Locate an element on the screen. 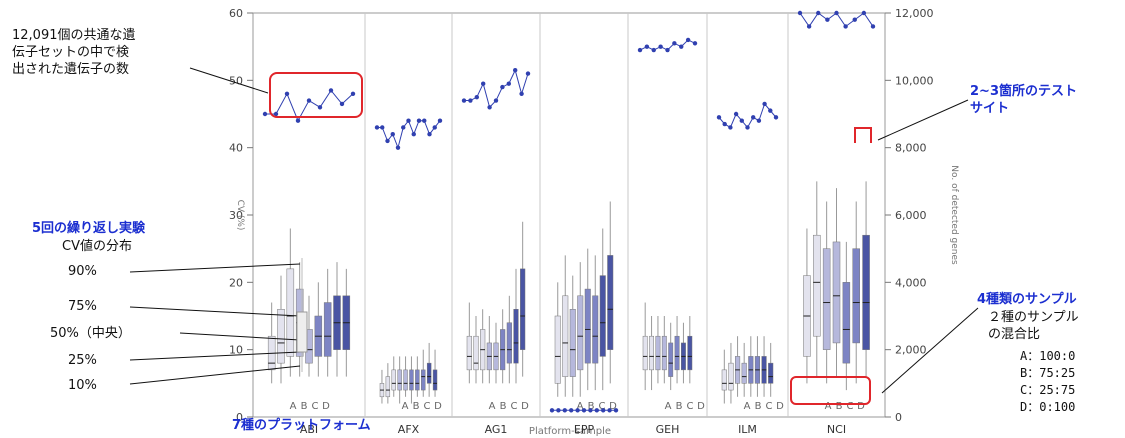  annotation-test-sites: 2~3箇所のテスト サイト is located at coordinates (1023, 100).